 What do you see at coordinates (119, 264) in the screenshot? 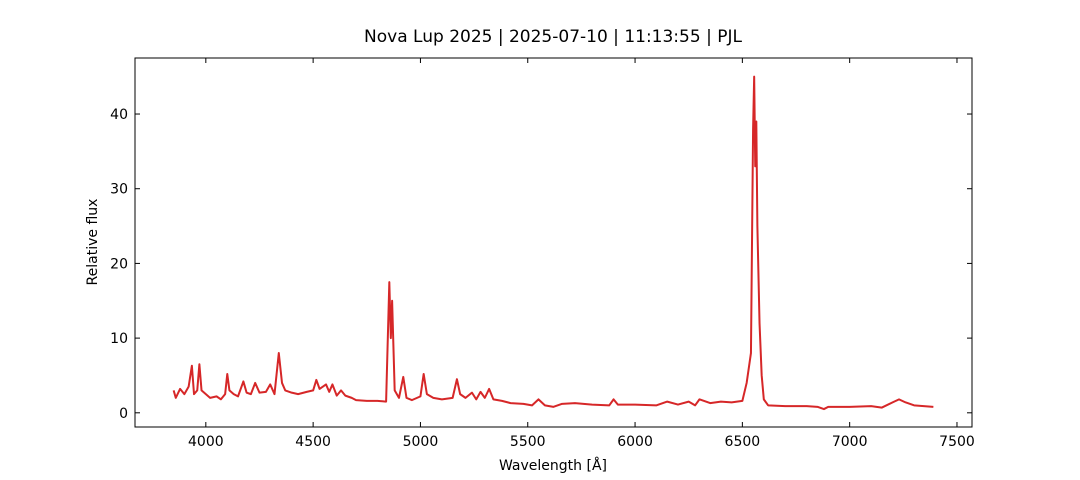
I see `y-tick-label: 20` at bounding box center [119, 264].